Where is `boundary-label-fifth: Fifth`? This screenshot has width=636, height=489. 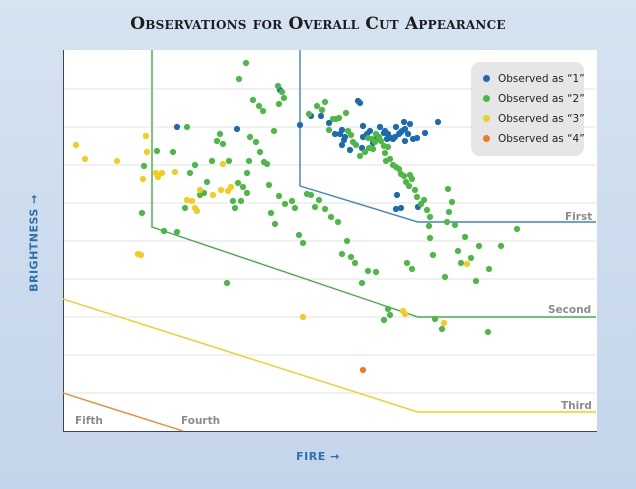 boundary-label-fifth: Fifth is located at coordinates (89, 421).